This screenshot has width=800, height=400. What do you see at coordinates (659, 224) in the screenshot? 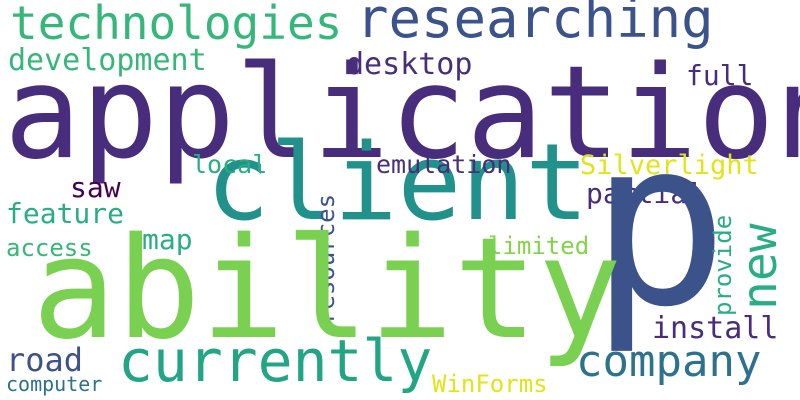
I see `word-p: p` at bounding box center [659, 224].